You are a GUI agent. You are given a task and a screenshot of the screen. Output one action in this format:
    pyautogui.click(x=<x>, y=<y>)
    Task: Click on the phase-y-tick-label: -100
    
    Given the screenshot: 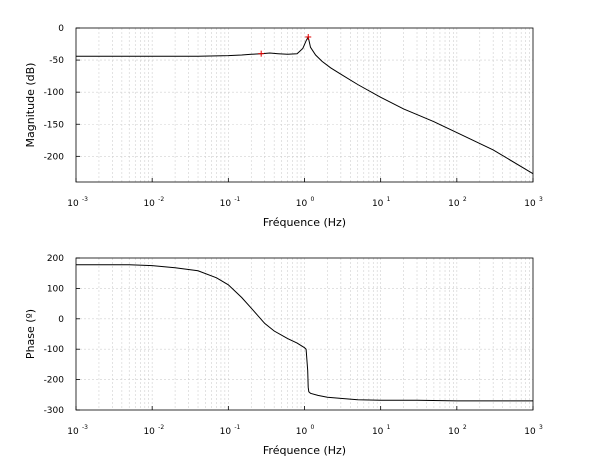 What is the action you would take?
    pyautogui.click(x=54, y=350)
    